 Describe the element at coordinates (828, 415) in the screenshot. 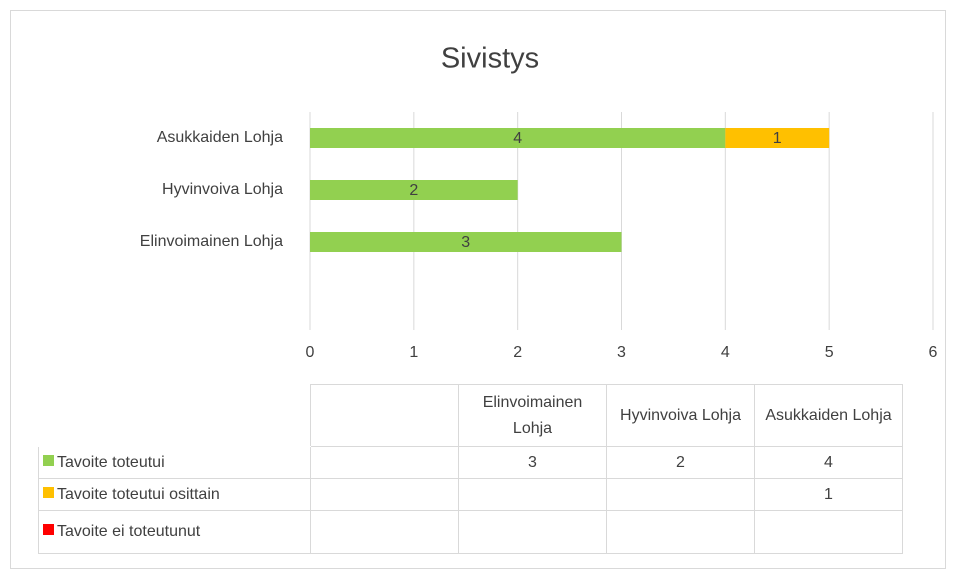

I see `table-category: Asukkaiden Lohja` at that location.